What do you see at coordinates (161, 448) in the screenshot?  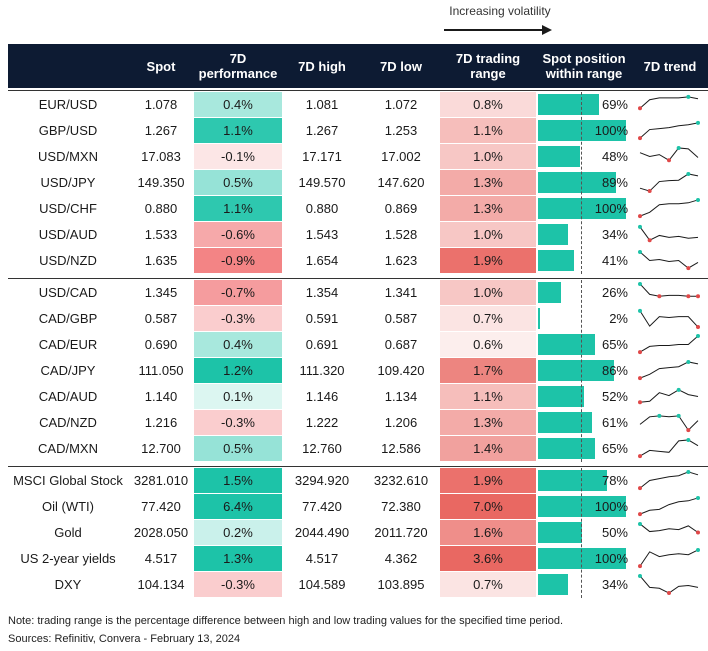 I see `spot-value: 12.700` at bounding box center [161, 448].